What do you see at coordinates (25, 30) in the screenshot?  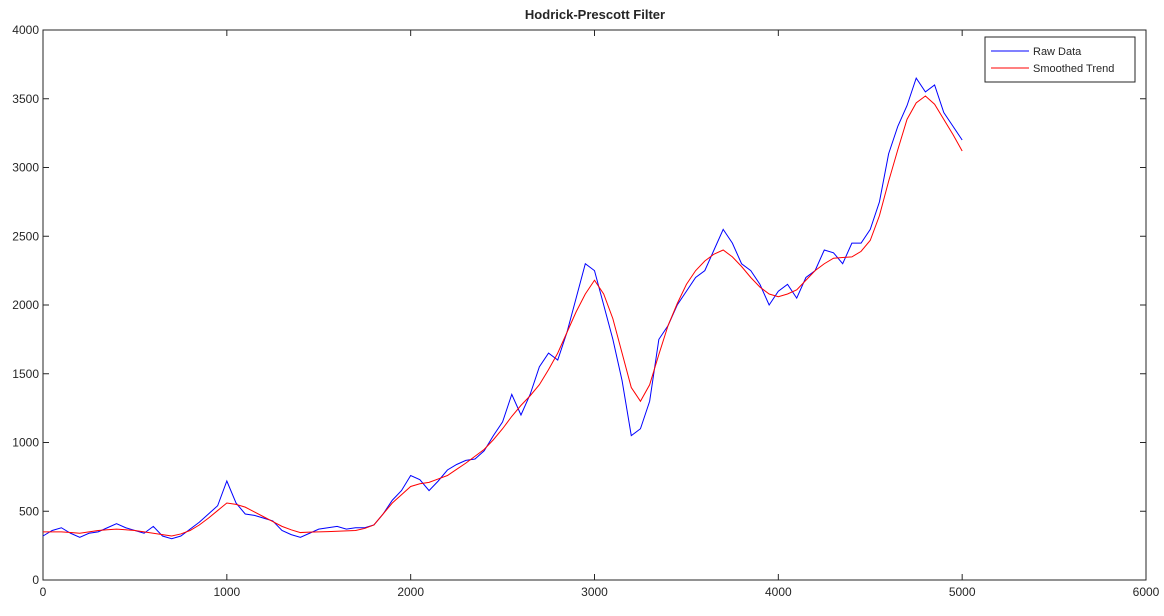 I see `y-tick-label: 4000` at bounding box center [25, 30].